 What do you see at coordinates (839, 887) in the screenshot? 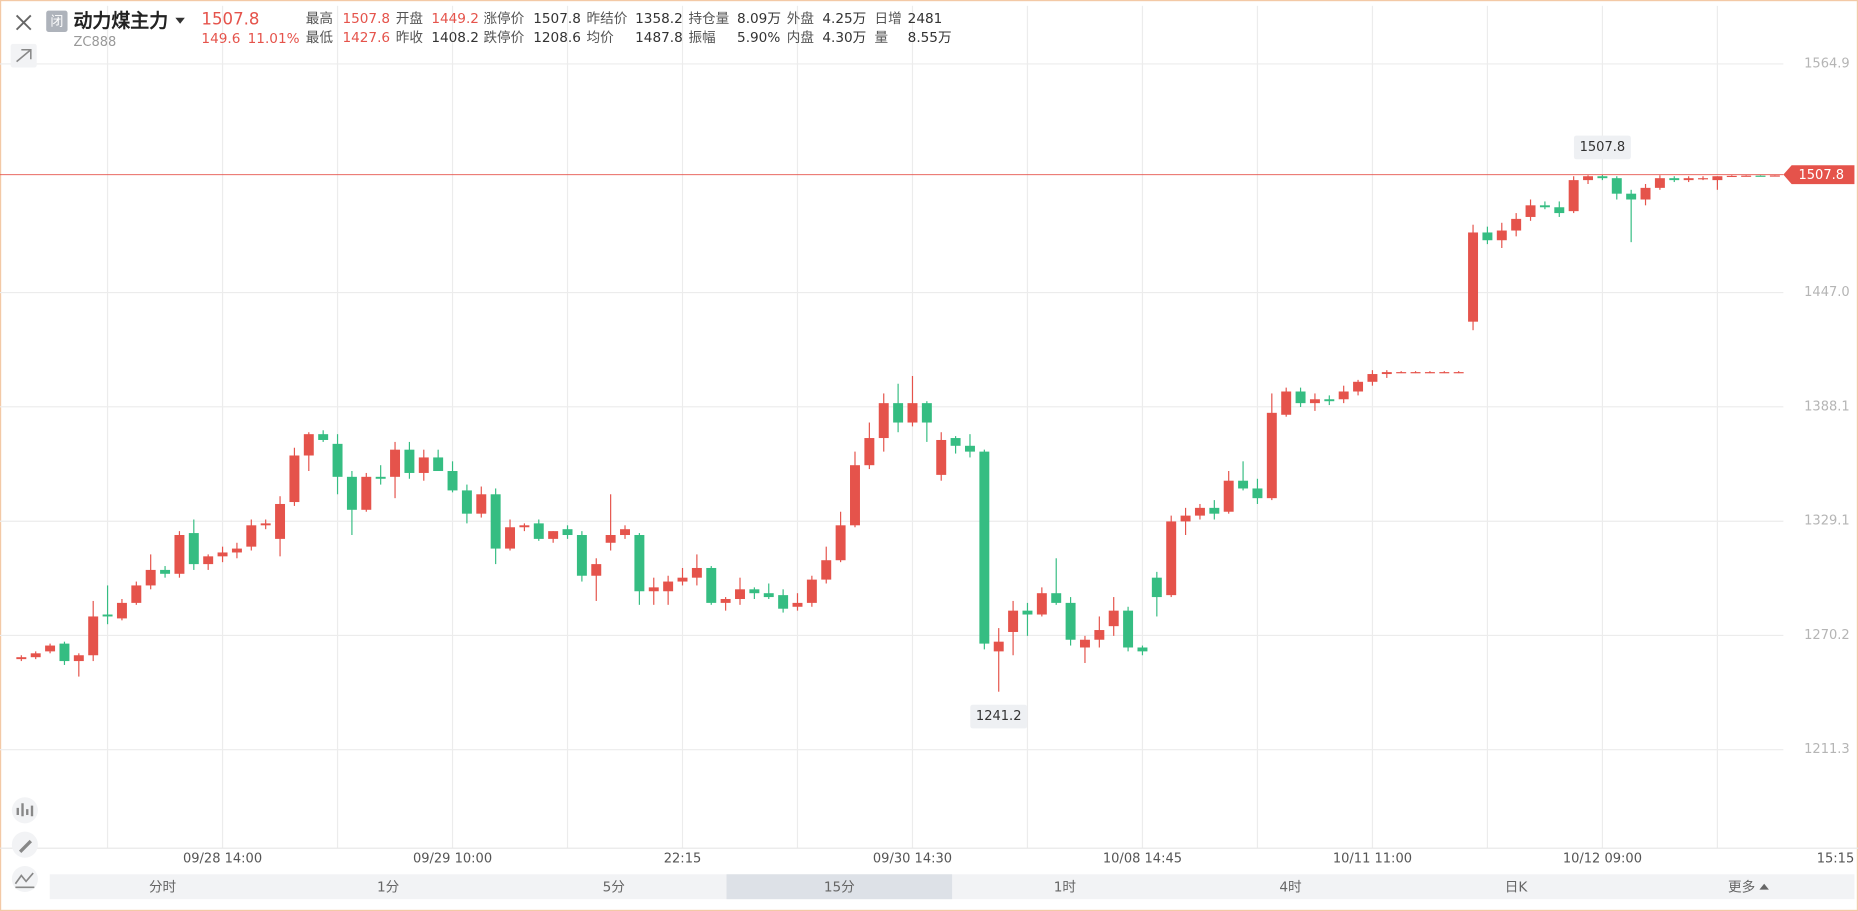
I see `tab: 15分` at bounding box center [839, 887].